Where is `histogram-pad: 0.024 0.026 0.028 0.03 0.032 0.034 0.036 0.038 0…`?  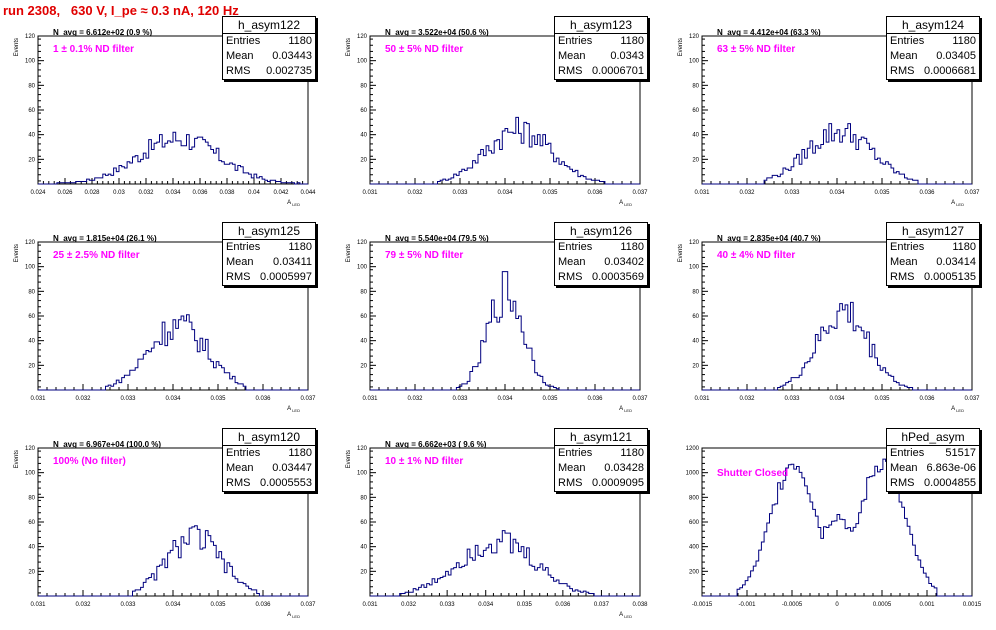
histogram-pad: 0.024 0.026 0.028 0.03 0.032 0.034 0.036 0.038 0… is located at coordinates (166, 115).